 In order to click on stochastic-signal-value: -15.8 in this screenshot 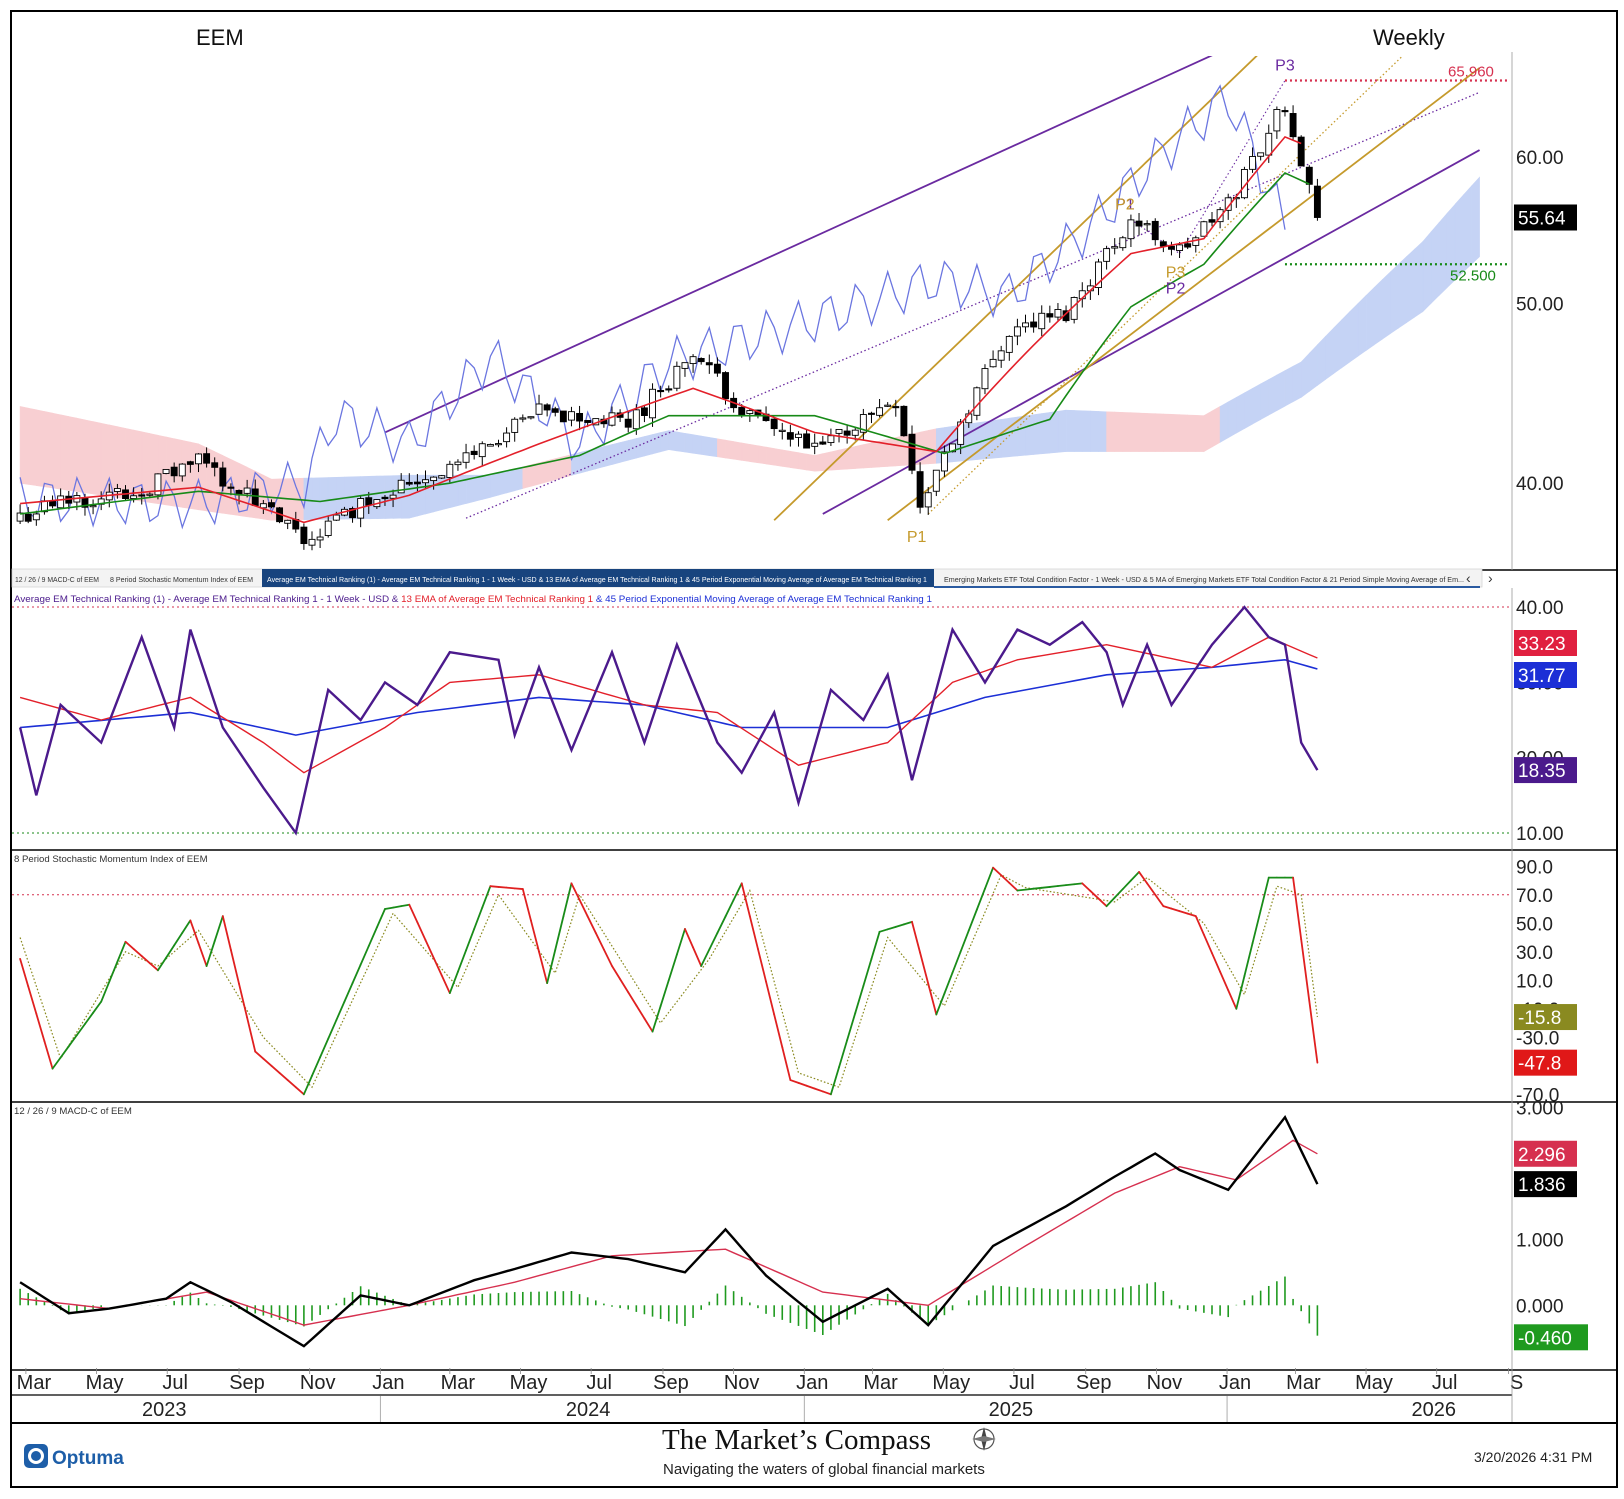, I will do `click(1539, 1018)`.